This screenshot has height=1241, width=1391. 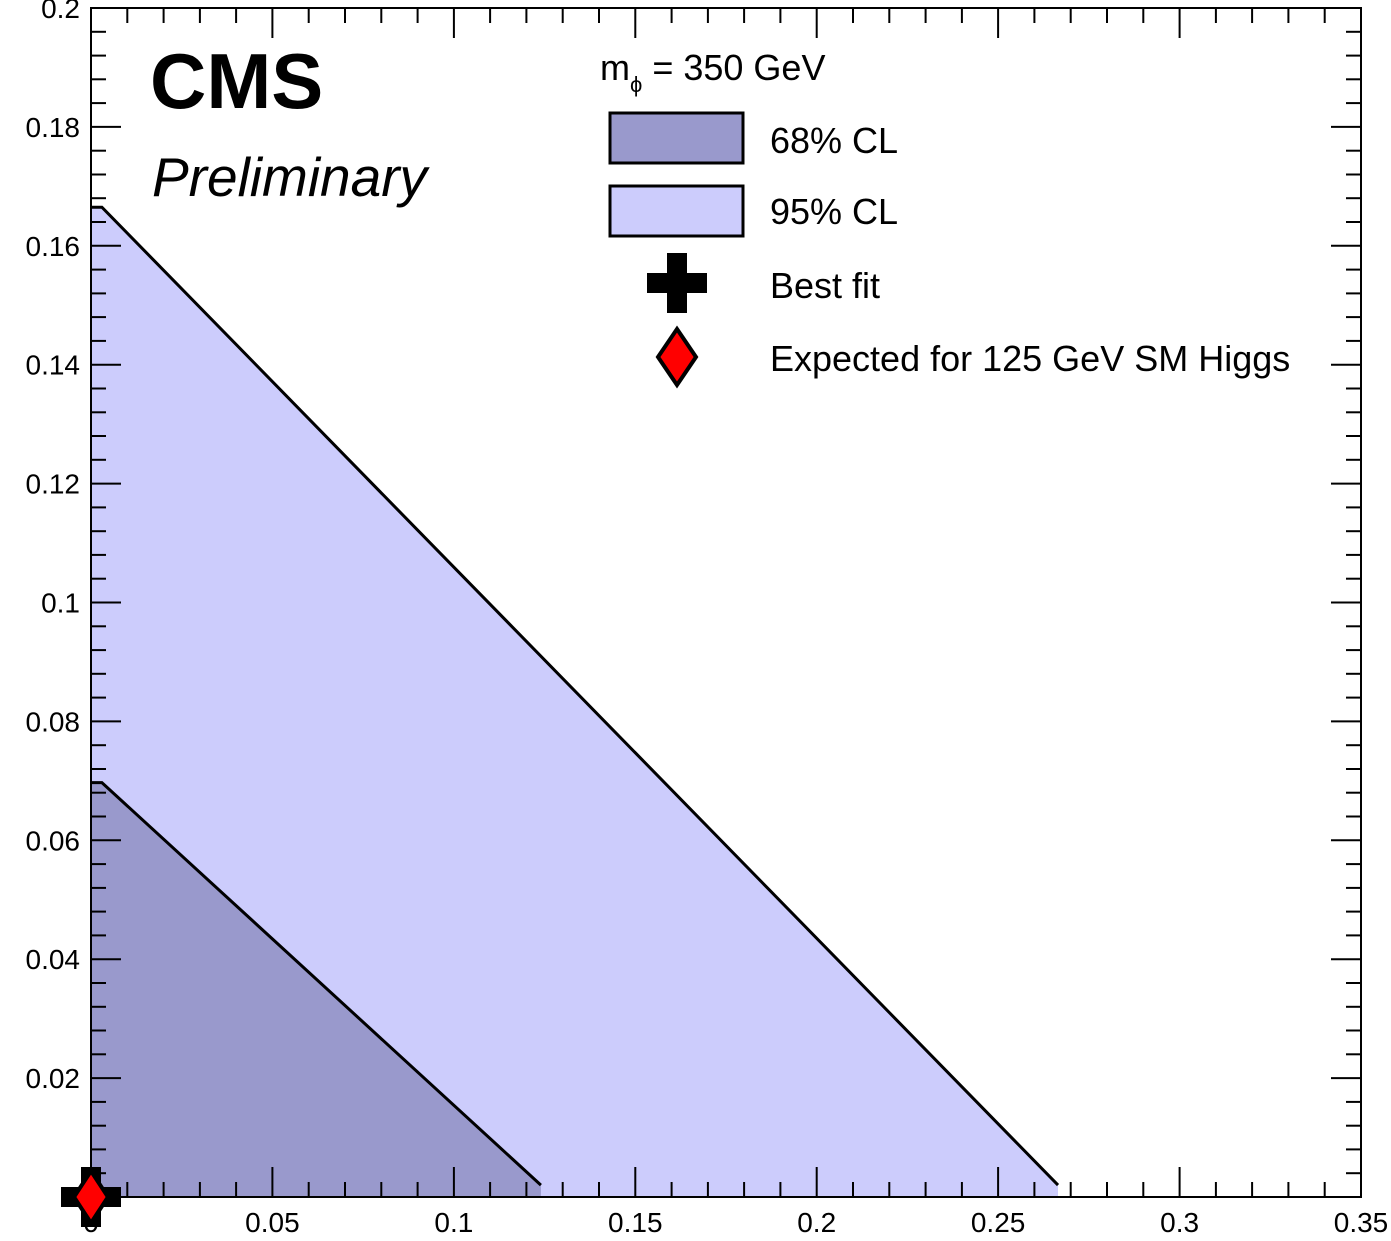 I want to click on x-tick-label: 0.1, so click(x=453, y=1222).